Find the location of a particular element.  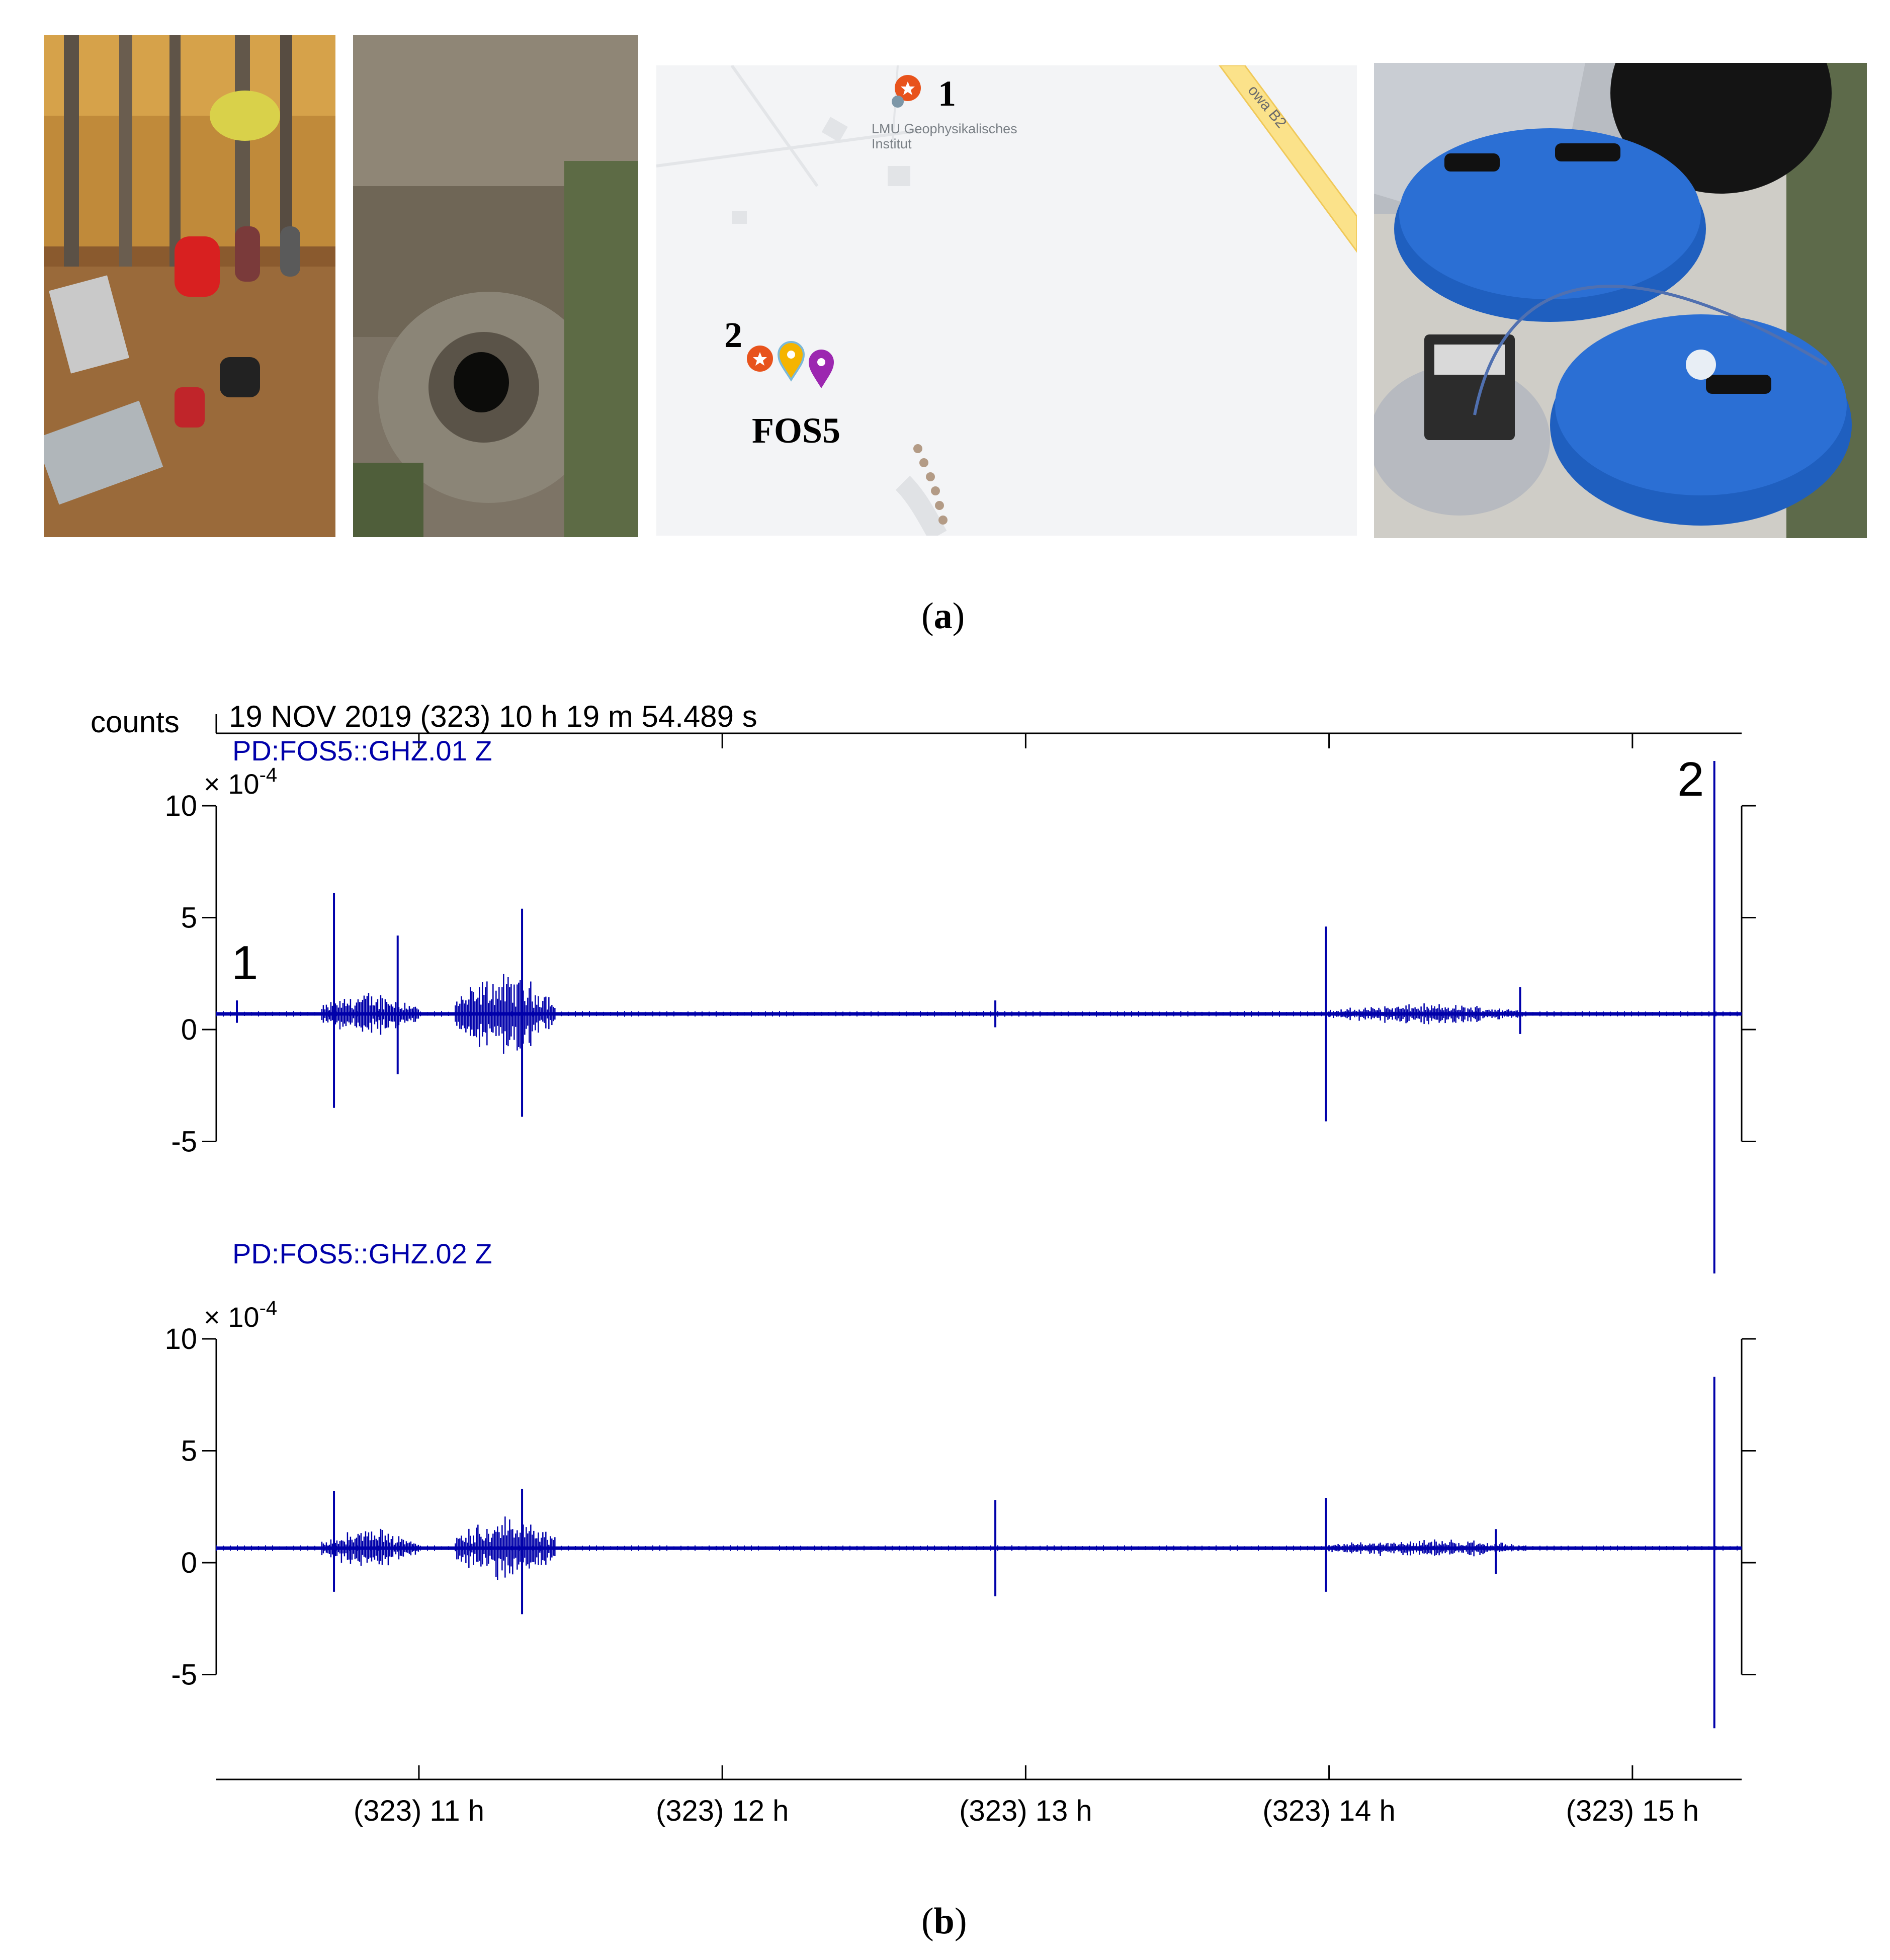

photo-forest-field-team is located at coordinates (189, 286).